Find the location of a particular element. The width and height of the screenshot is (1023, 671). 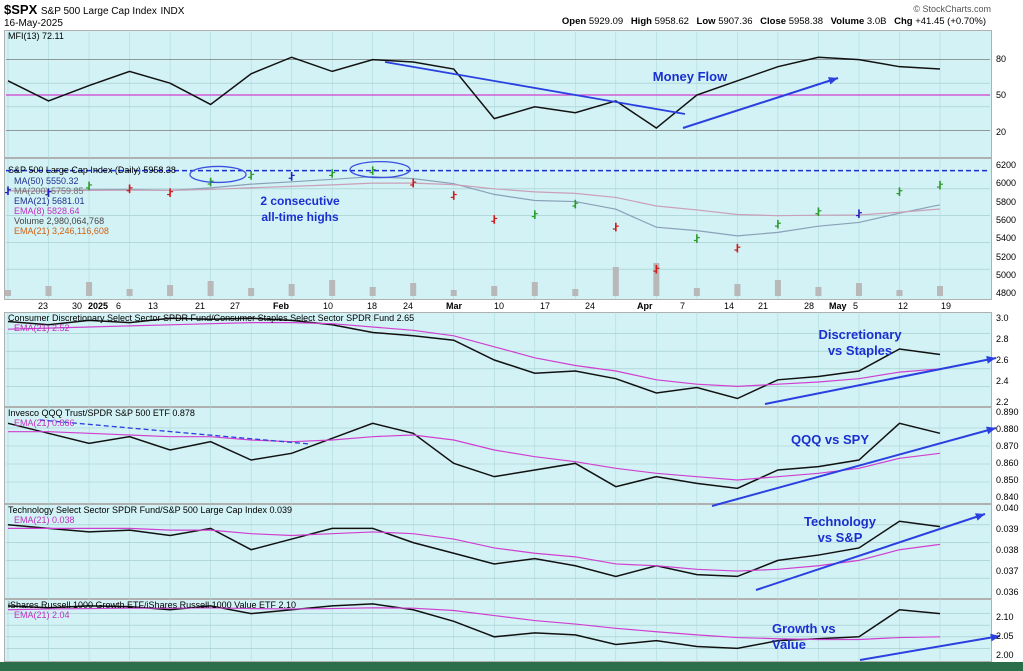

x-tick: 7 is located at coordinates (683, 306).